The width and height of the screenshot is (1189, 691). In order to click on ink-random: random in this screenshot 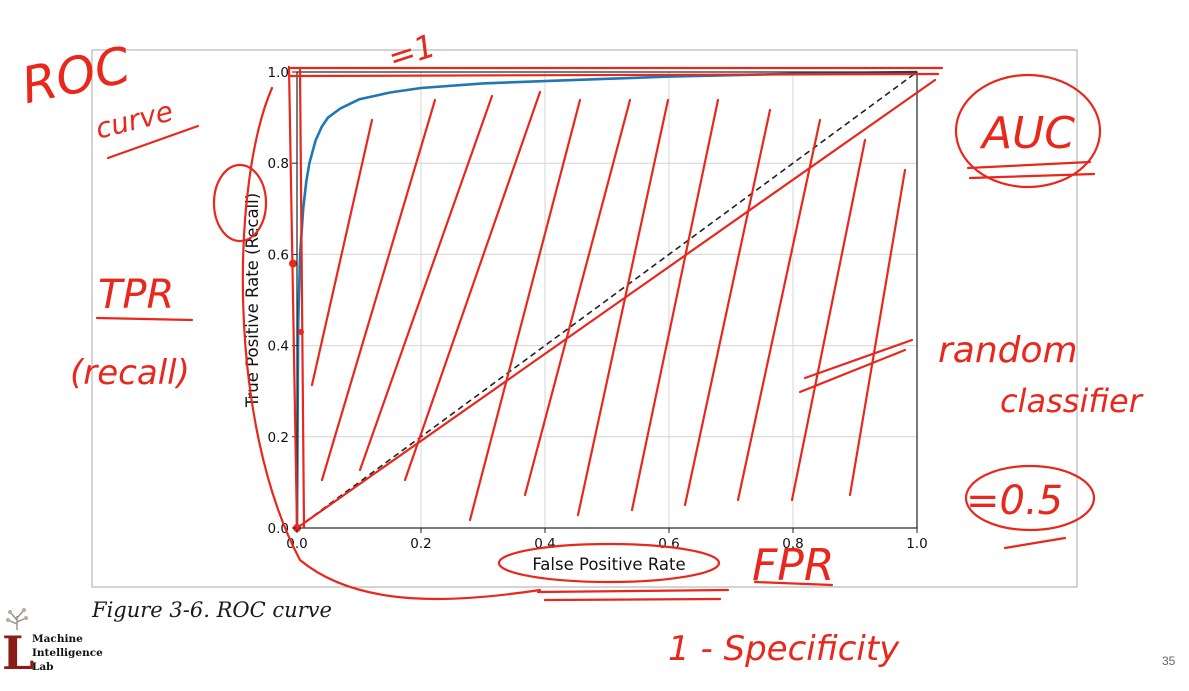, I will do `click(1008, 350)`.